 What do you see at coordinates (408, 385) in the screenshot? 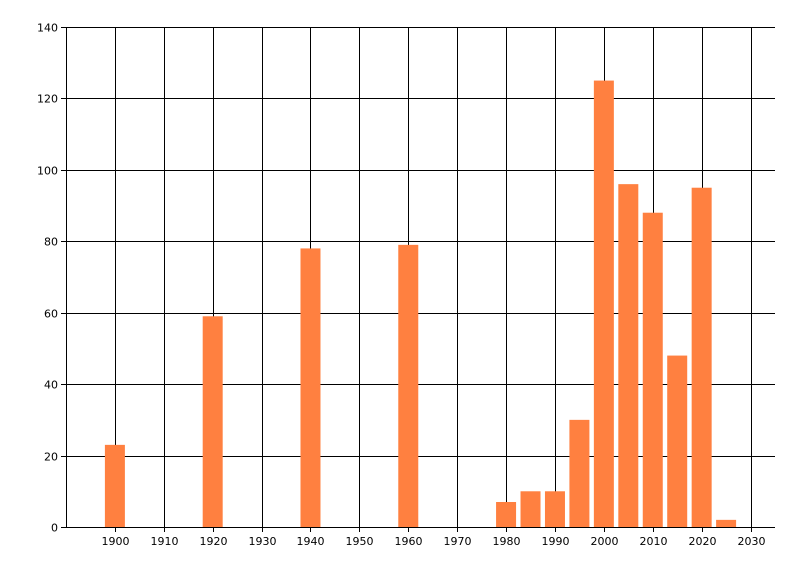
I see `bar-1960` at bounding box center [408, 385].